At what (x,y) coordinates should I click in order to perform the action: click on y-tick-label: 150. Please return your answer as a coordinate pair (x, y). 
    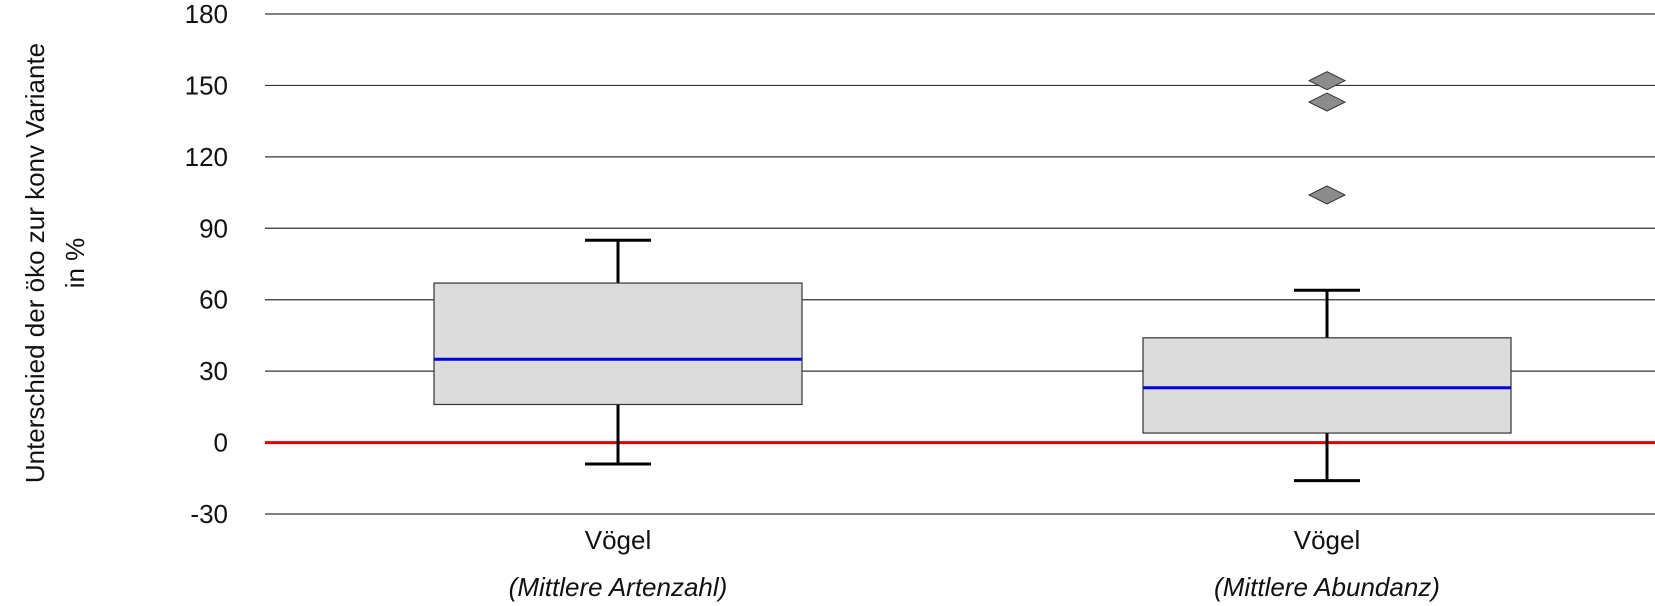
    Looking at the image, I should click on (206, 85).